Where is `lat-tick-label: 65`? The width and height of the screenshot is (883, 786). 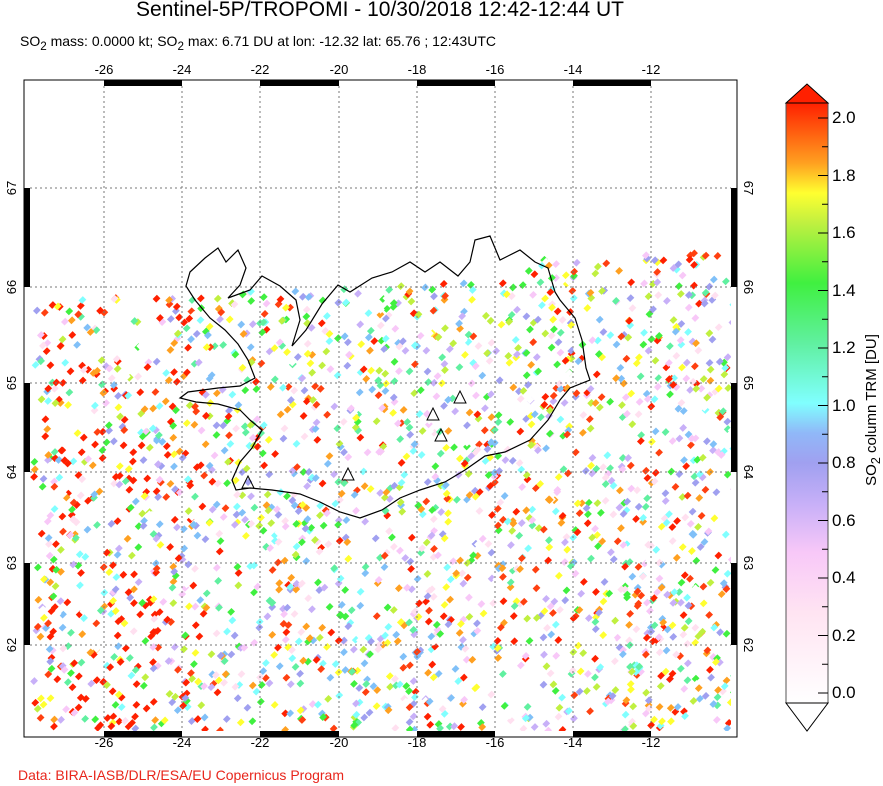 lat-tick-label: 65 is located at coordinates (11, 383).